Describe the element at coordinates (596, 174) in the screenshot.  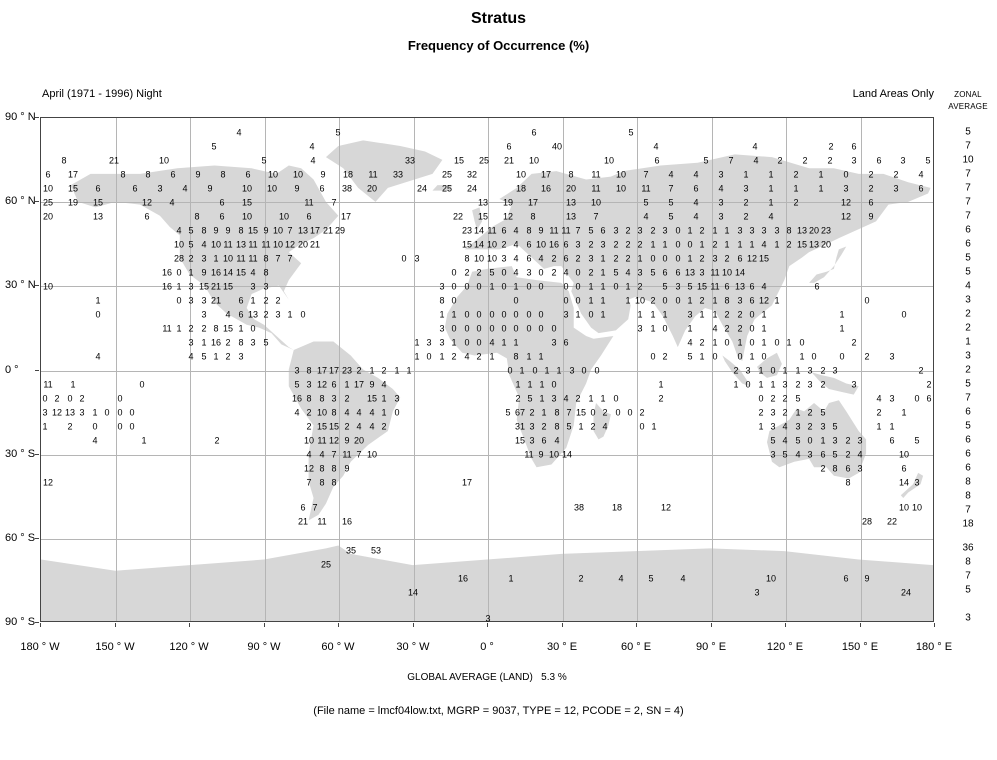
I see `grid-value: 11` at that location.